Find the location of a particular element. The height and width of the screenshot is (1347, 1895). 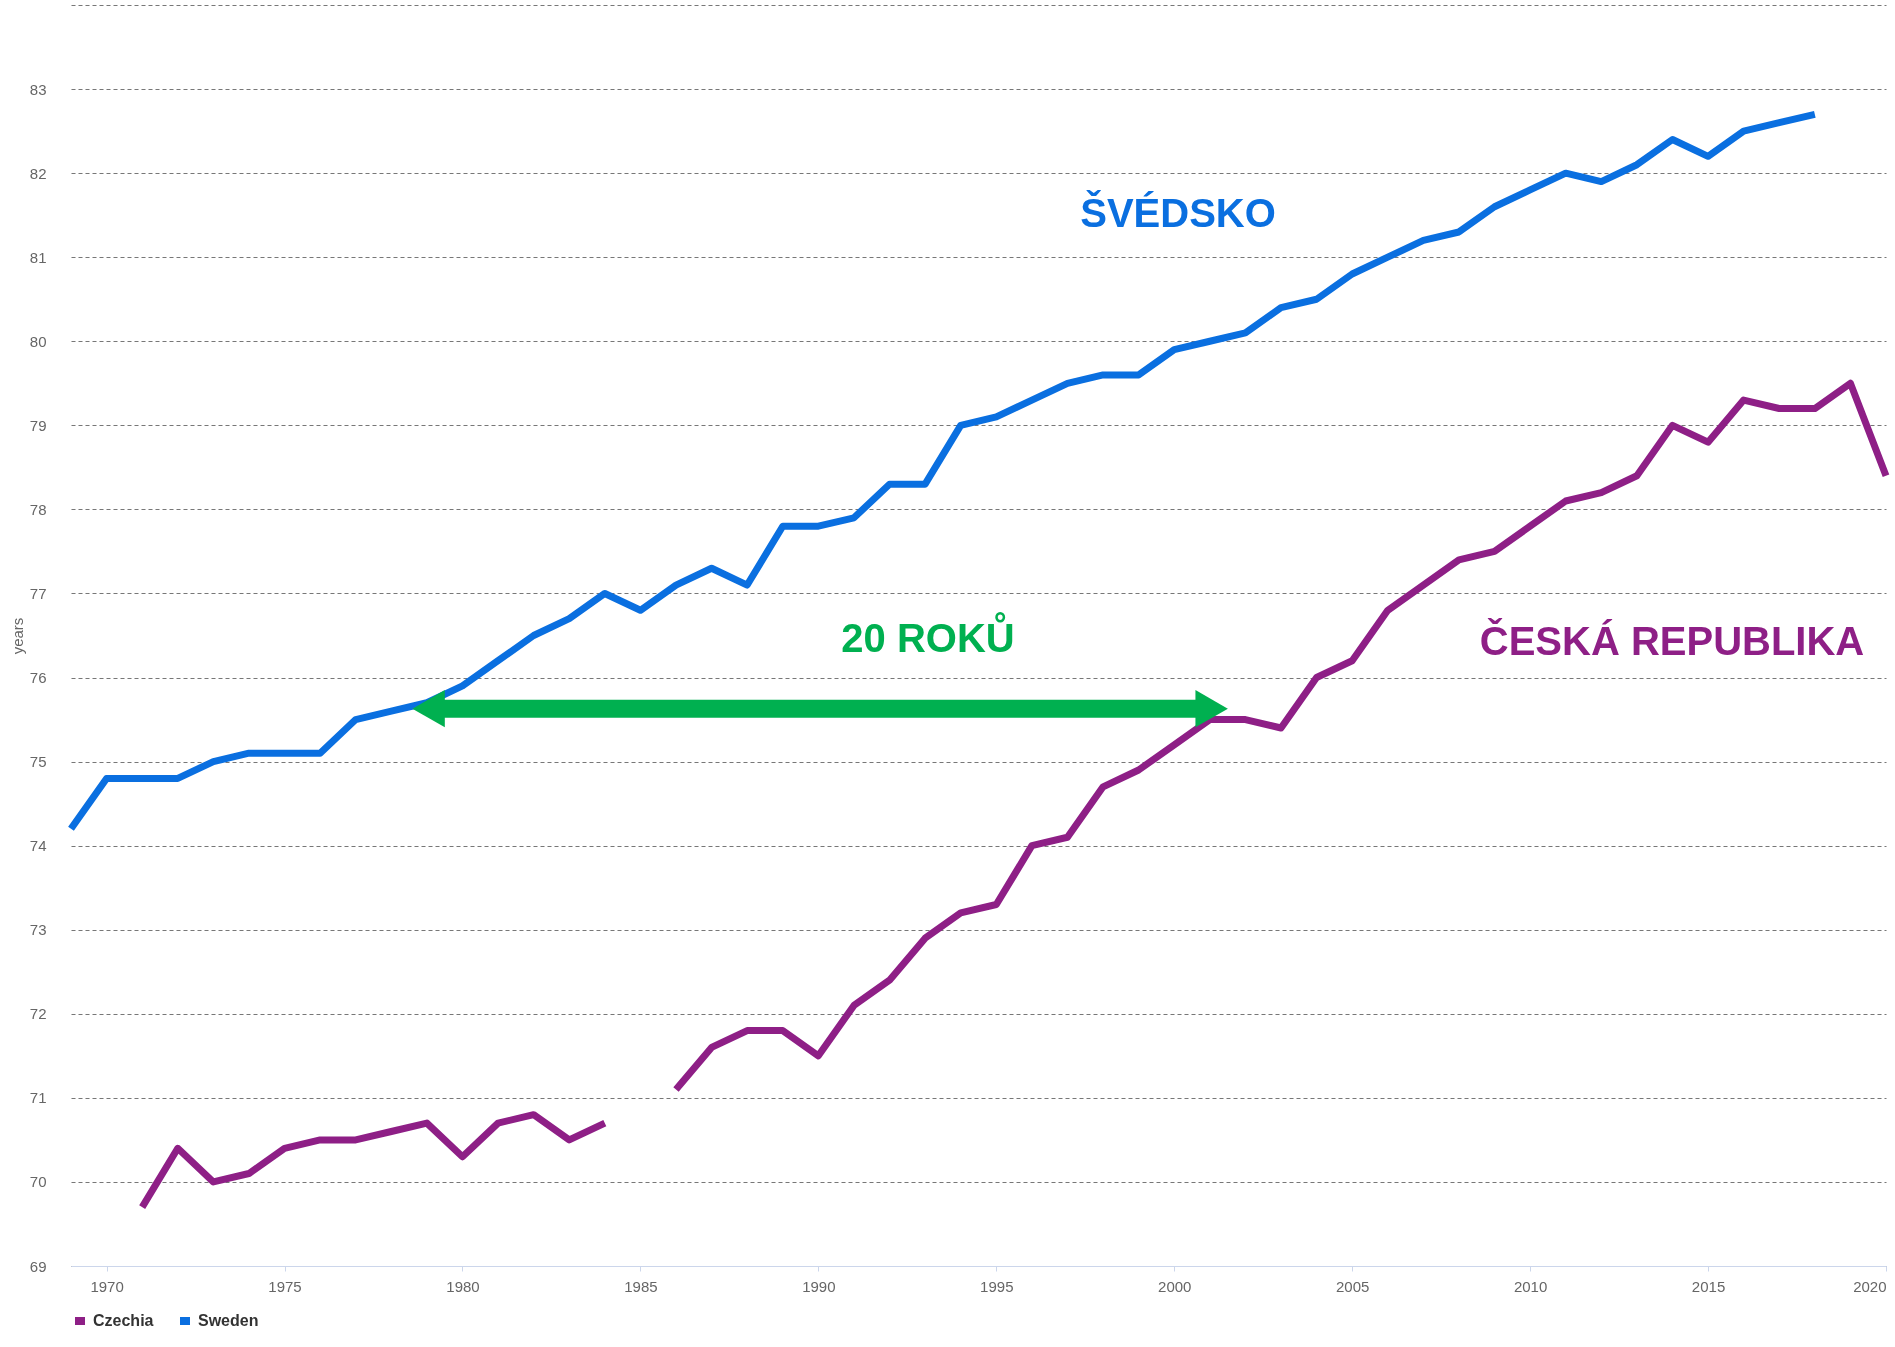

legend-label: Sweden is located at coordinates (228, 1320).